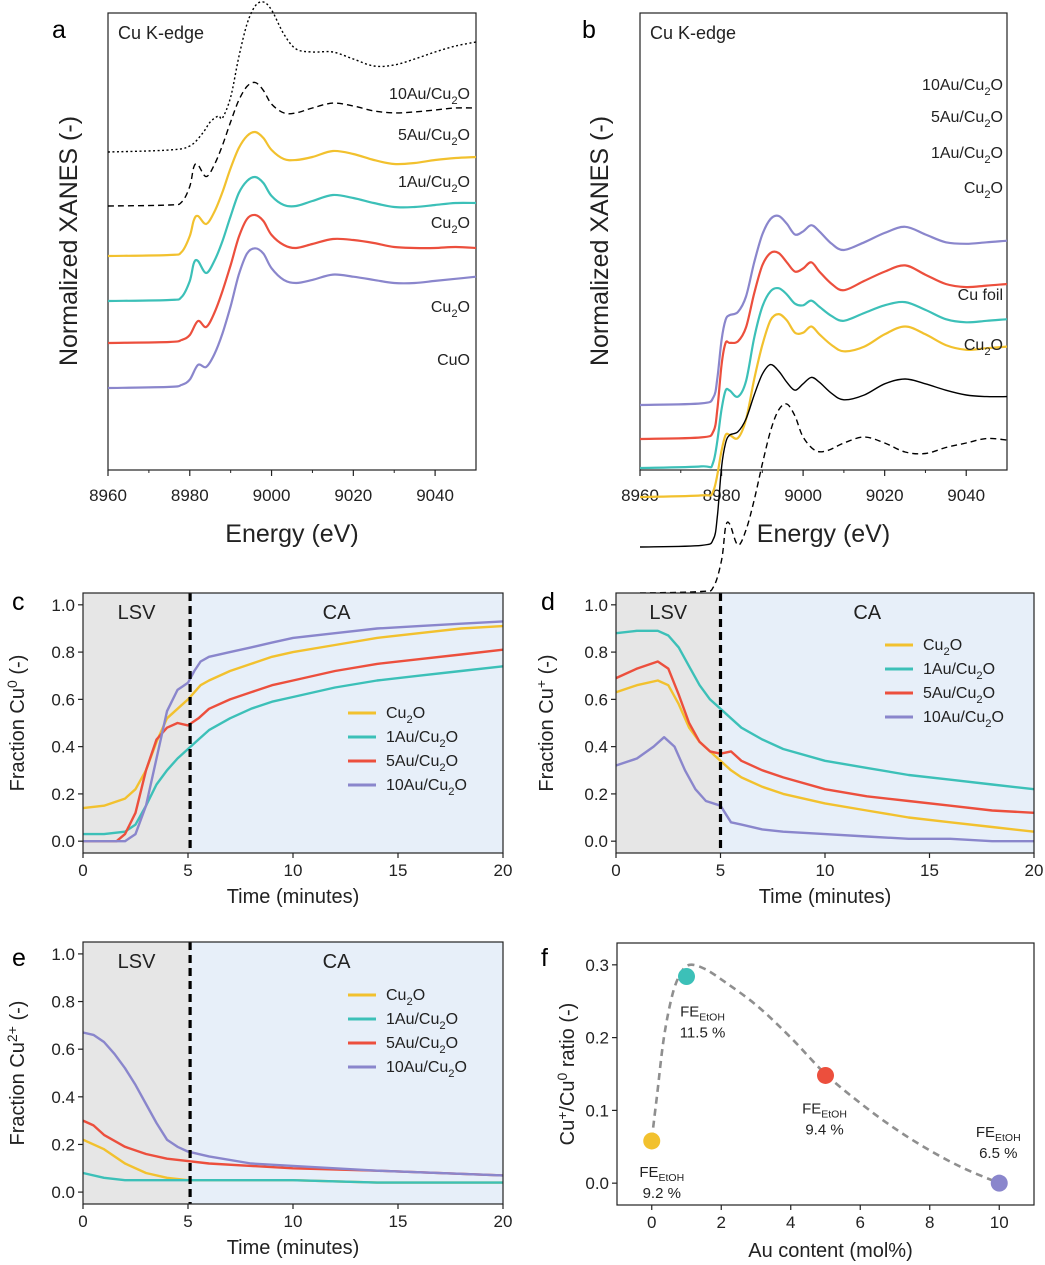 Image resolution: width=1045 pixels, height=1265 pixels. What do you see at coordinates (16, 1073) in the screenshot?
I see `y-axis-label: Fraction Cu2+ (-)` at bounding box center [16, 1073].